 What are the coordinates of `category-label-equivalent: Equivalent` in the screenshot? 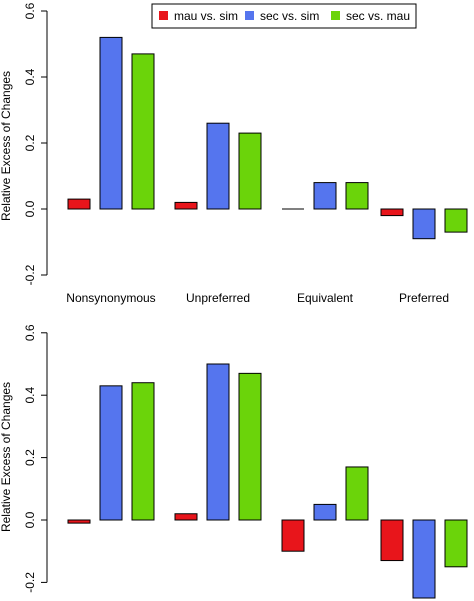 It's located at (325, 298).